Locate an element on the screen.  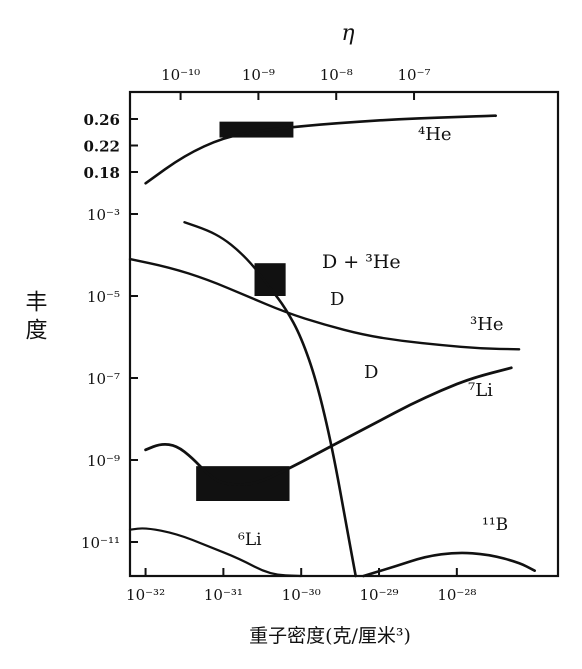
x-axis-title: 重子密度(克/厘米³) is located at coordinates (330, 636).